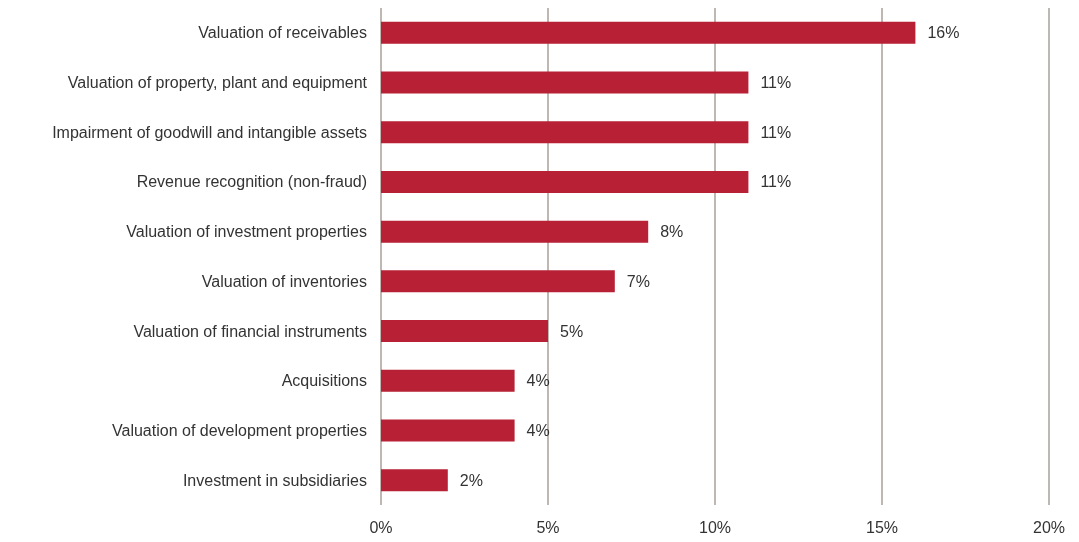  Describe the element at coordinates (548, 527) in the screenshot. I see `x-tick-label: 5%` at that location.